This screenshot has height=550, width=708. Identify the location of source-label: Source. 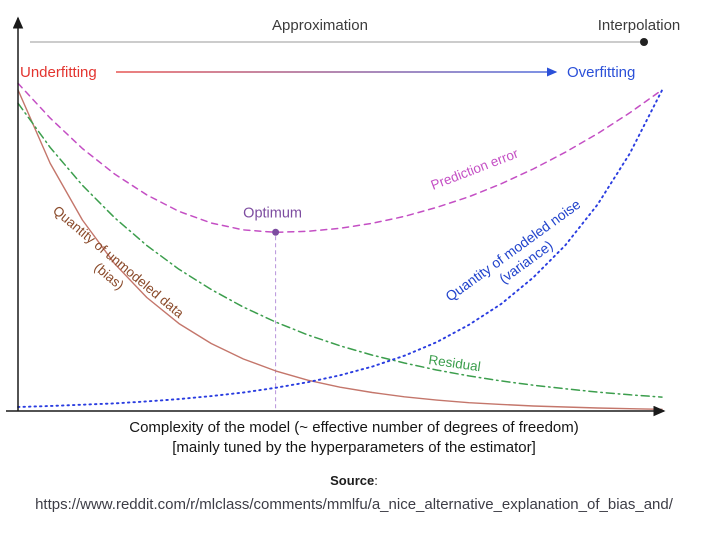
(352, 480).